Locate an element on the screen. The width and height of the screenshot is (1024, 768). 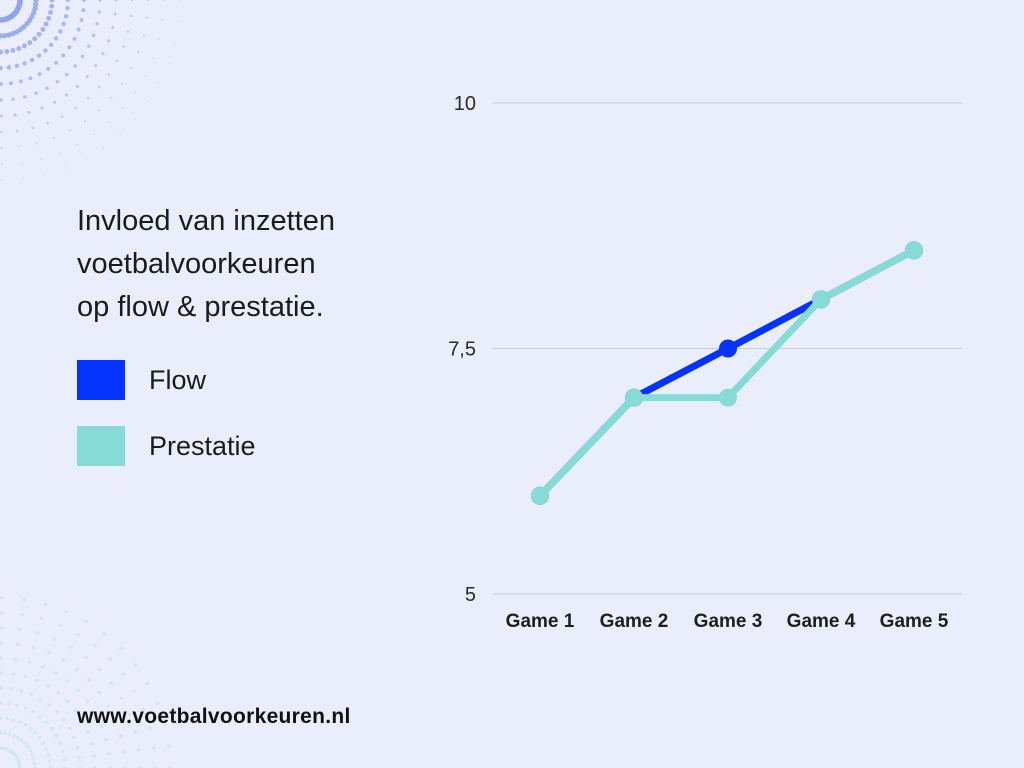
x-tick-label: Game 3 is located at coordinates (728, 621).